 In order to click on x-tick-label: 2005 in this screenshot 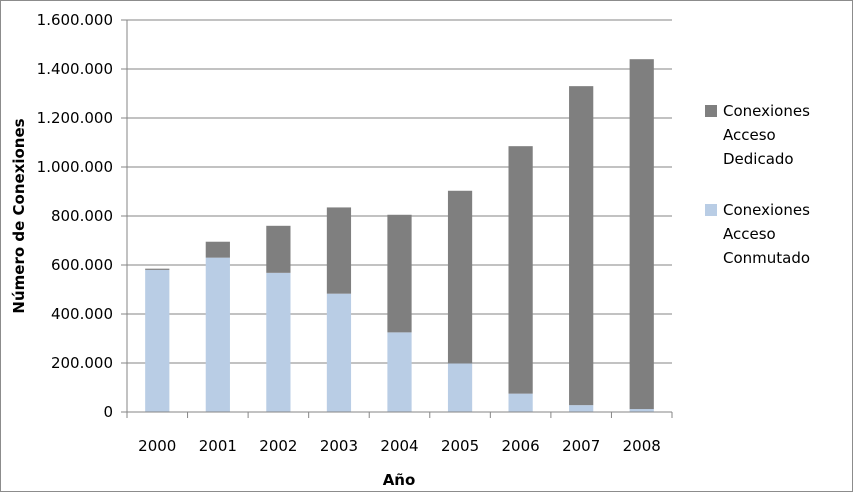, I will do `click(460, 446)`.